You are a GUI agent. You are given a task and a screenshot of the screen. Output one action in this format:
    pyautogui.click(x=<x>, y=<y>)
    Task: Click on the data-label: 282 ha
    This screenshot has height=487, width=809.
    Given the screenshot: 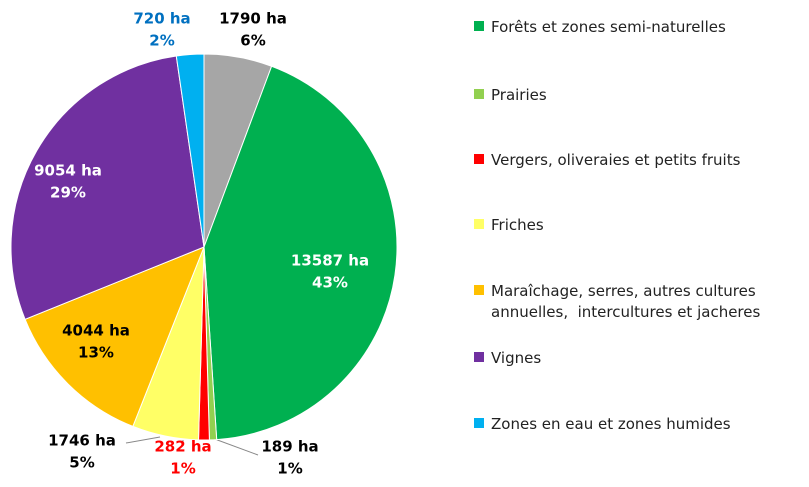 What is the action you would take?
    pyautogui.click(x=182, y=447)
    